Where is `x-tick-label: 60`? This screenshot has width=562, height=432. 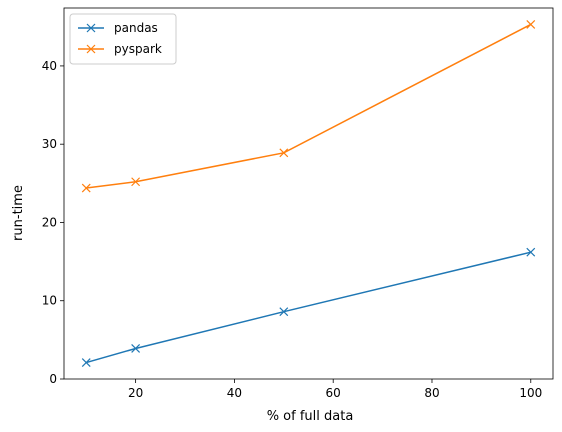 x-tick-label: 60 is located at coordinates (333, 393).